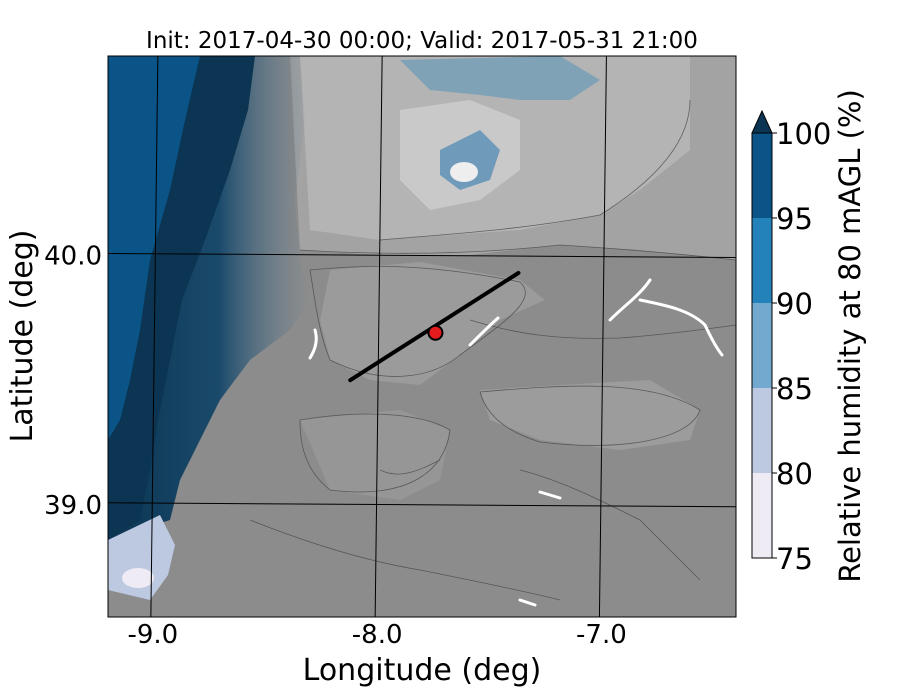  I want to click on colorbar-tick-label: 90, so click(794, 304).